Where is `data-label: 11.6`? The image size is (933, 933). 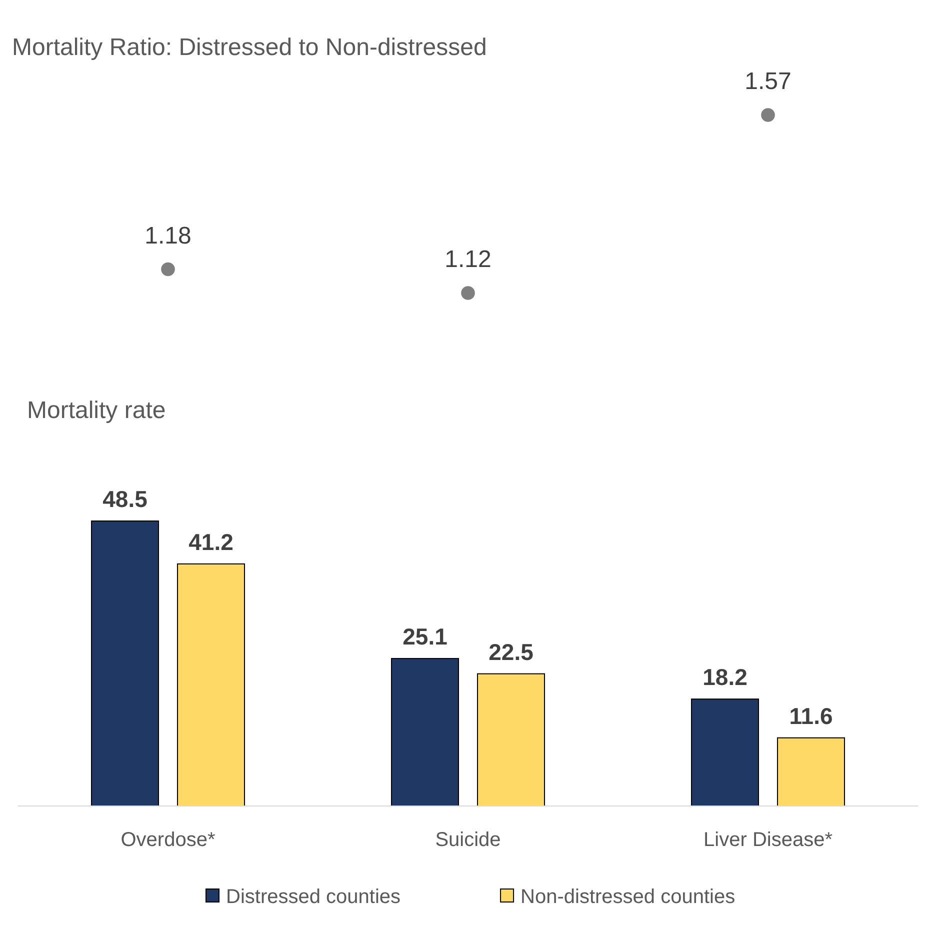
data-label: 11.6 is located at coordinates (811, 715).